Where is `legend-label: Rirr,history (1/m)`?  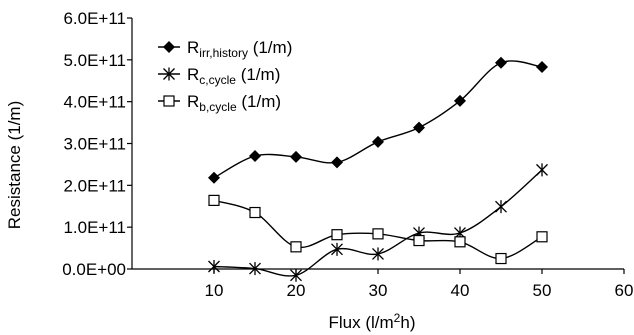 legend-label: Rirr,history (1/m) is located at coordinates (239, 49).